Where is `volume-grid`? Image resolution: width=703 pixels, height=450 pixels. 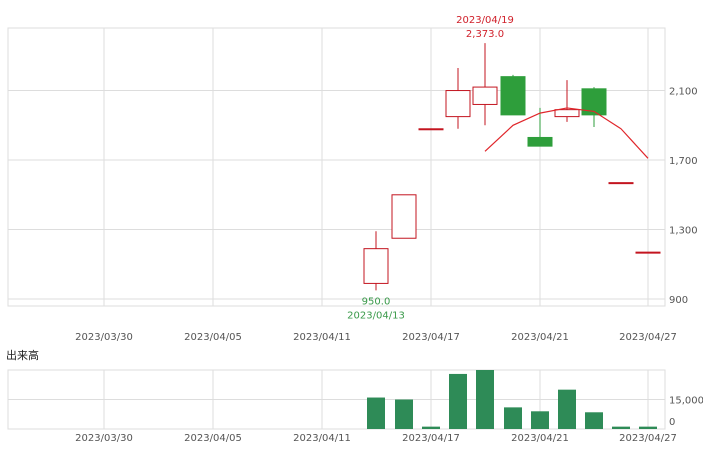 volume-grid is located at coordinates (336, 399).